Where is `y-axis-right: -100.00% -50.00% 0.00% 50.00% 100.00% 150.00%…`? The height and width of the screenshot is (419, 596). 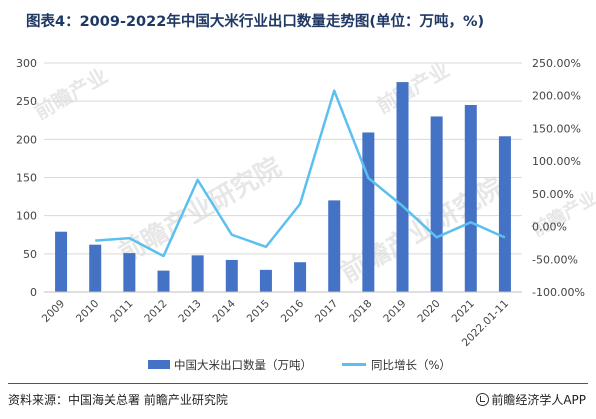
y-axis-right: -100.00% -50.00% 0.00% 50.00% 100.00% 150.00%… is located at coordinates (558, 178).